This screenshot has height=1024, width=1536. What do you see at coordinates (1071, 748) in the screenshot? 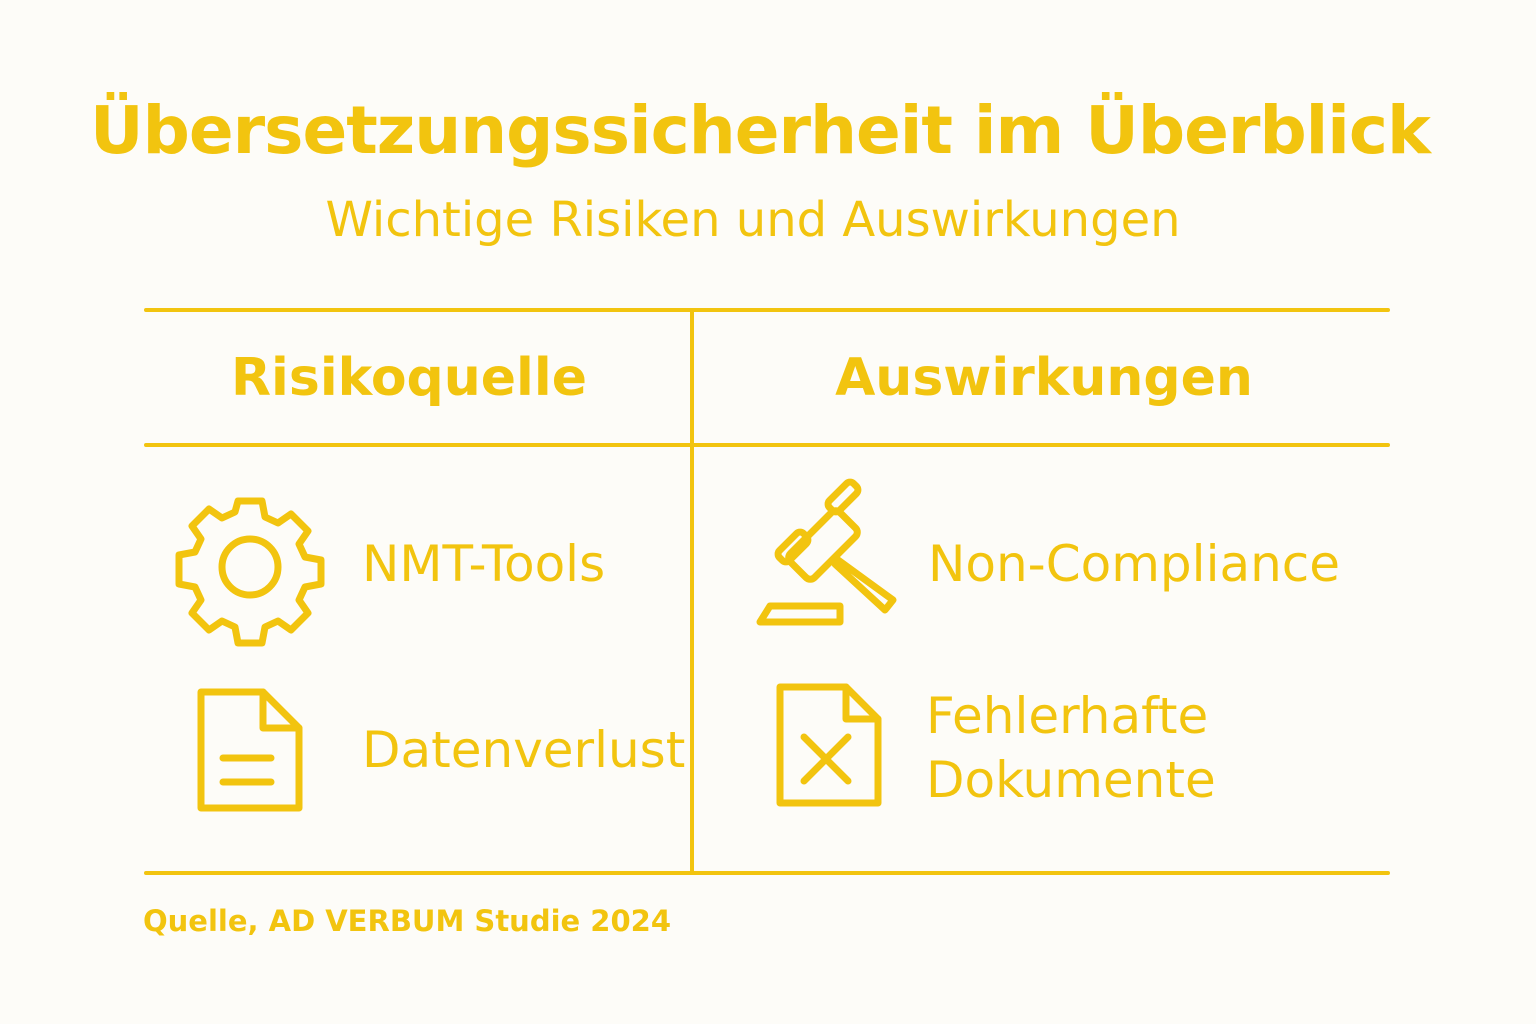
I see `impact-faulty-documents: Fehlerhafte Dokumente` at bounding box center [1071, 748].